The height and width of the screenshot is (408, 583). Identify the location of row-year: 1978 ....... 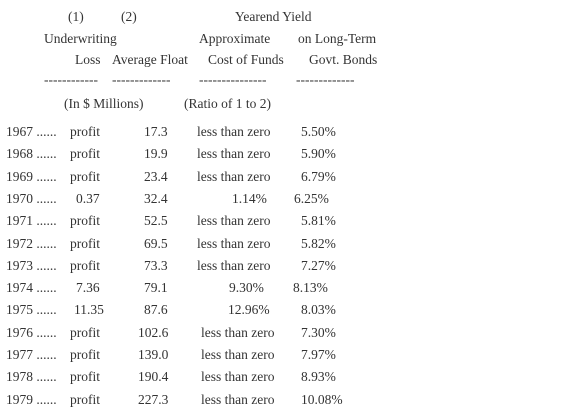
(31, 376).